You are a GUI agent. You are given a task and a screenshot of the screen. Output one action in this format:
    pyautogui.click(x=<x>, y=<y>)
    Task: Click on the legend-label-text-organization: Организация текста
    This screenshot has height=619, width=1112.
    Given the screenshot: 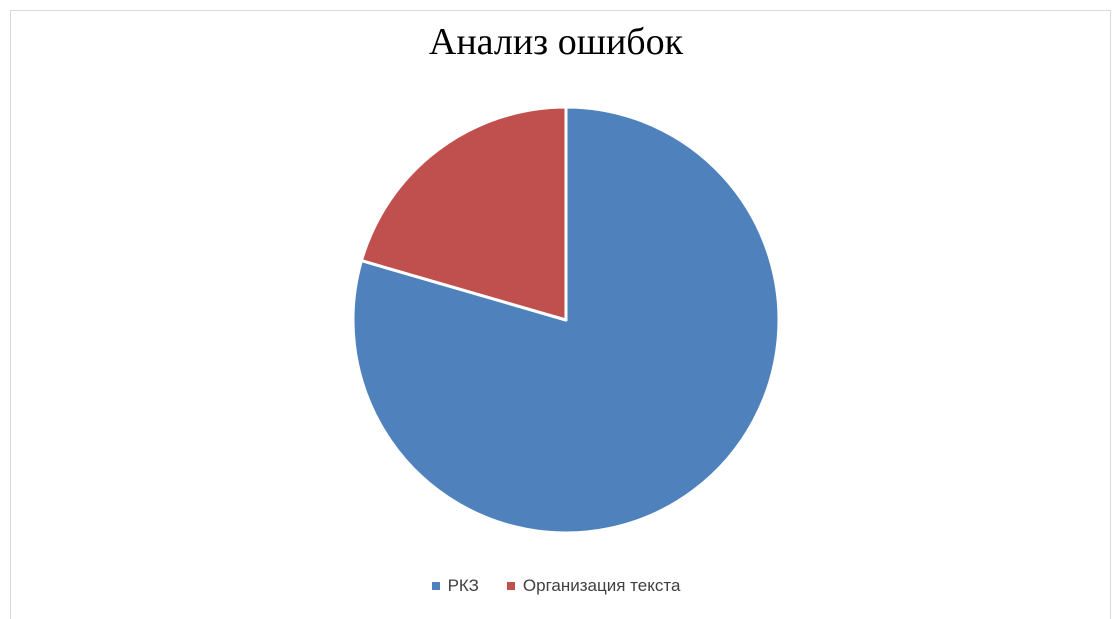 What is the action you would take?
    pyautogui.click(x=601, y=585)
    